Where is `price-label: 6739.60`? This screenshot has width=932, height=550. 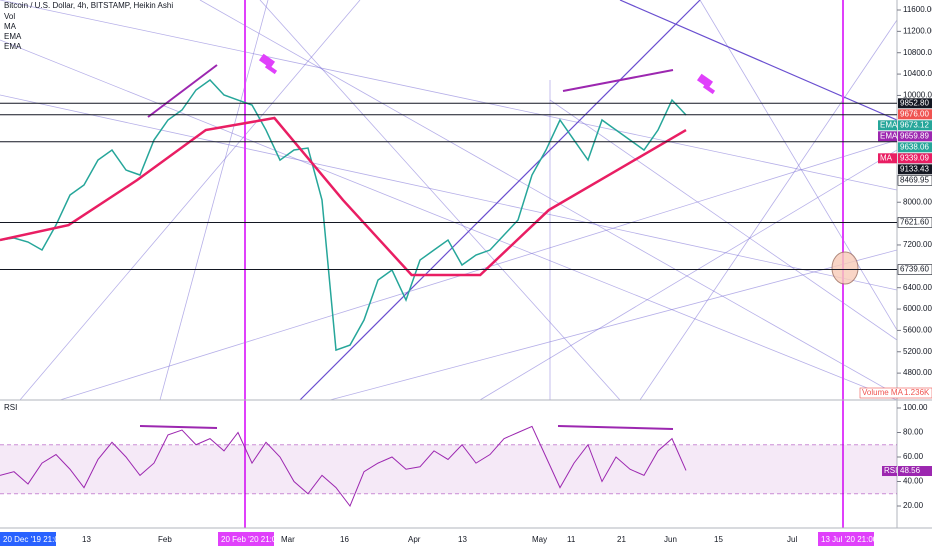
price-label: 6739.60 is located at coordinates (914, 269).